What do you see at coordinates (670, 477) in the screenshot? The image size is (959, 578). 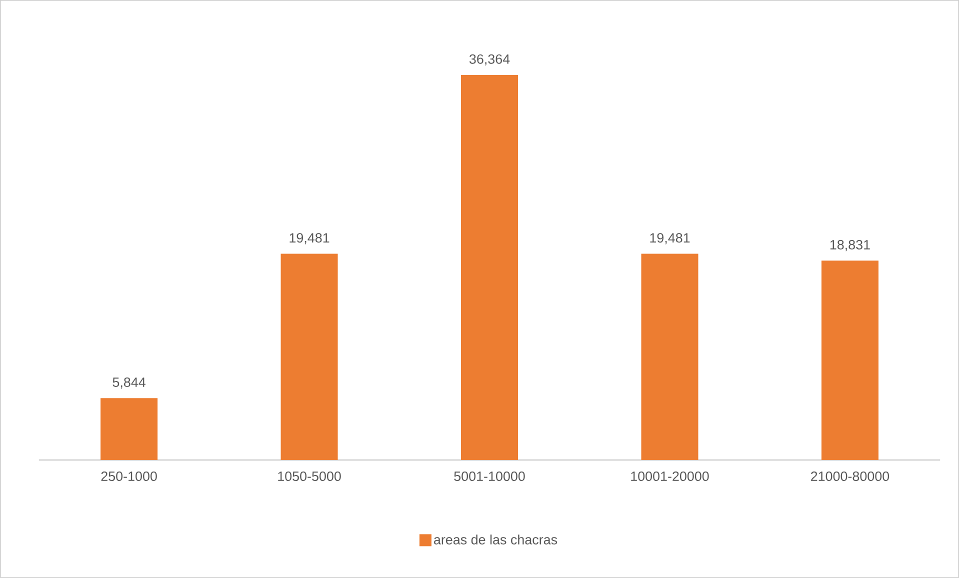 I see `x-tick-label: 10001-20000` at bounding box center [670, 477].